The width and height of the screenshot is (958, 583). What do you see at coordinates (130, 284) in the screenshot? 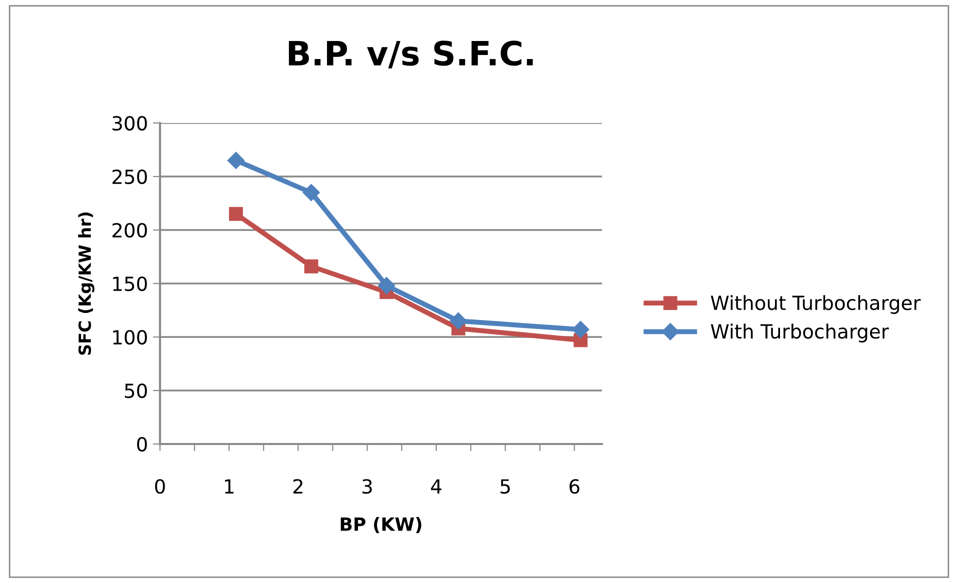
I see `y-tick-label: 150` at bounding box center [130, 284].